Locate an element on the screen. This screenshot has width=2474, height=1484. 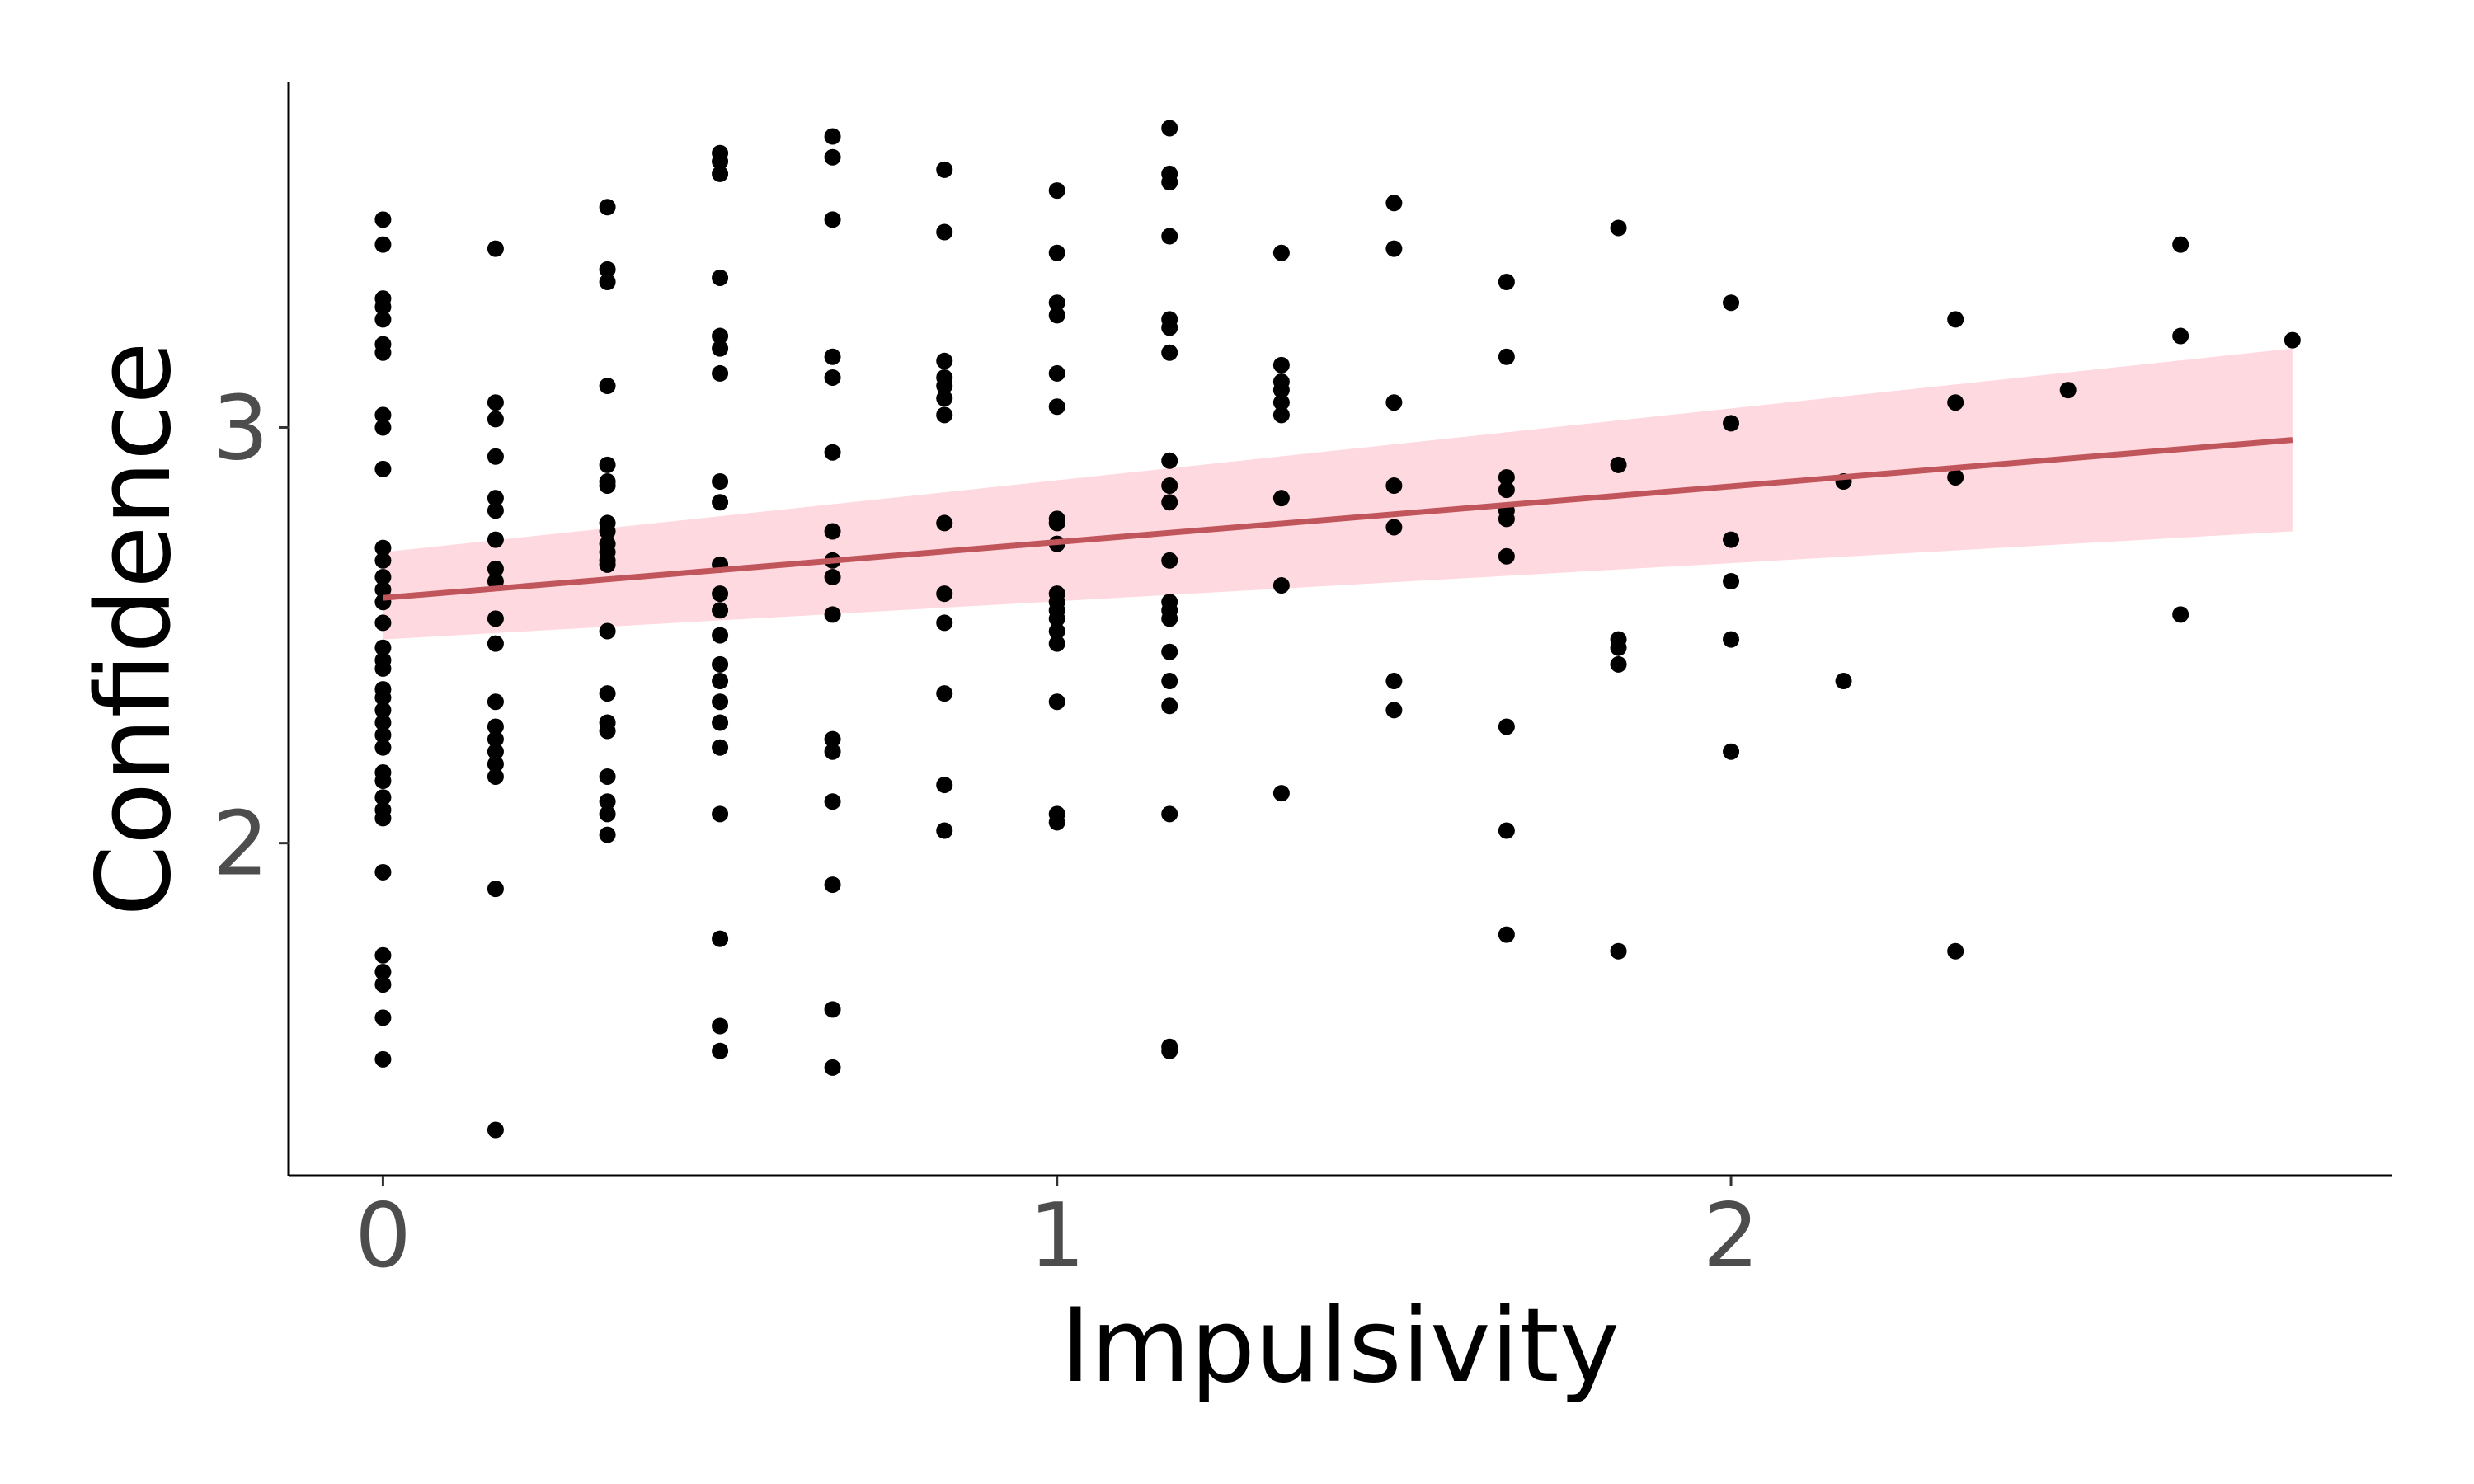
x-ticks: 0 1 2 is located at coordinates (1057, 1232).